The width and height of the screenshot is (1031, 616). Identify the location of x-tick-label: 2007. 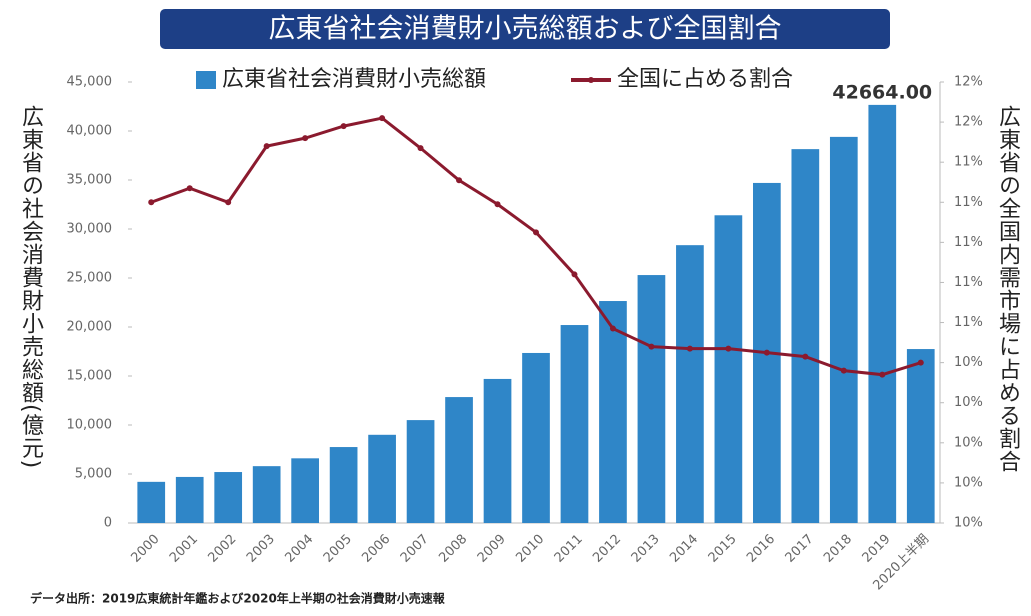
(415, 549).